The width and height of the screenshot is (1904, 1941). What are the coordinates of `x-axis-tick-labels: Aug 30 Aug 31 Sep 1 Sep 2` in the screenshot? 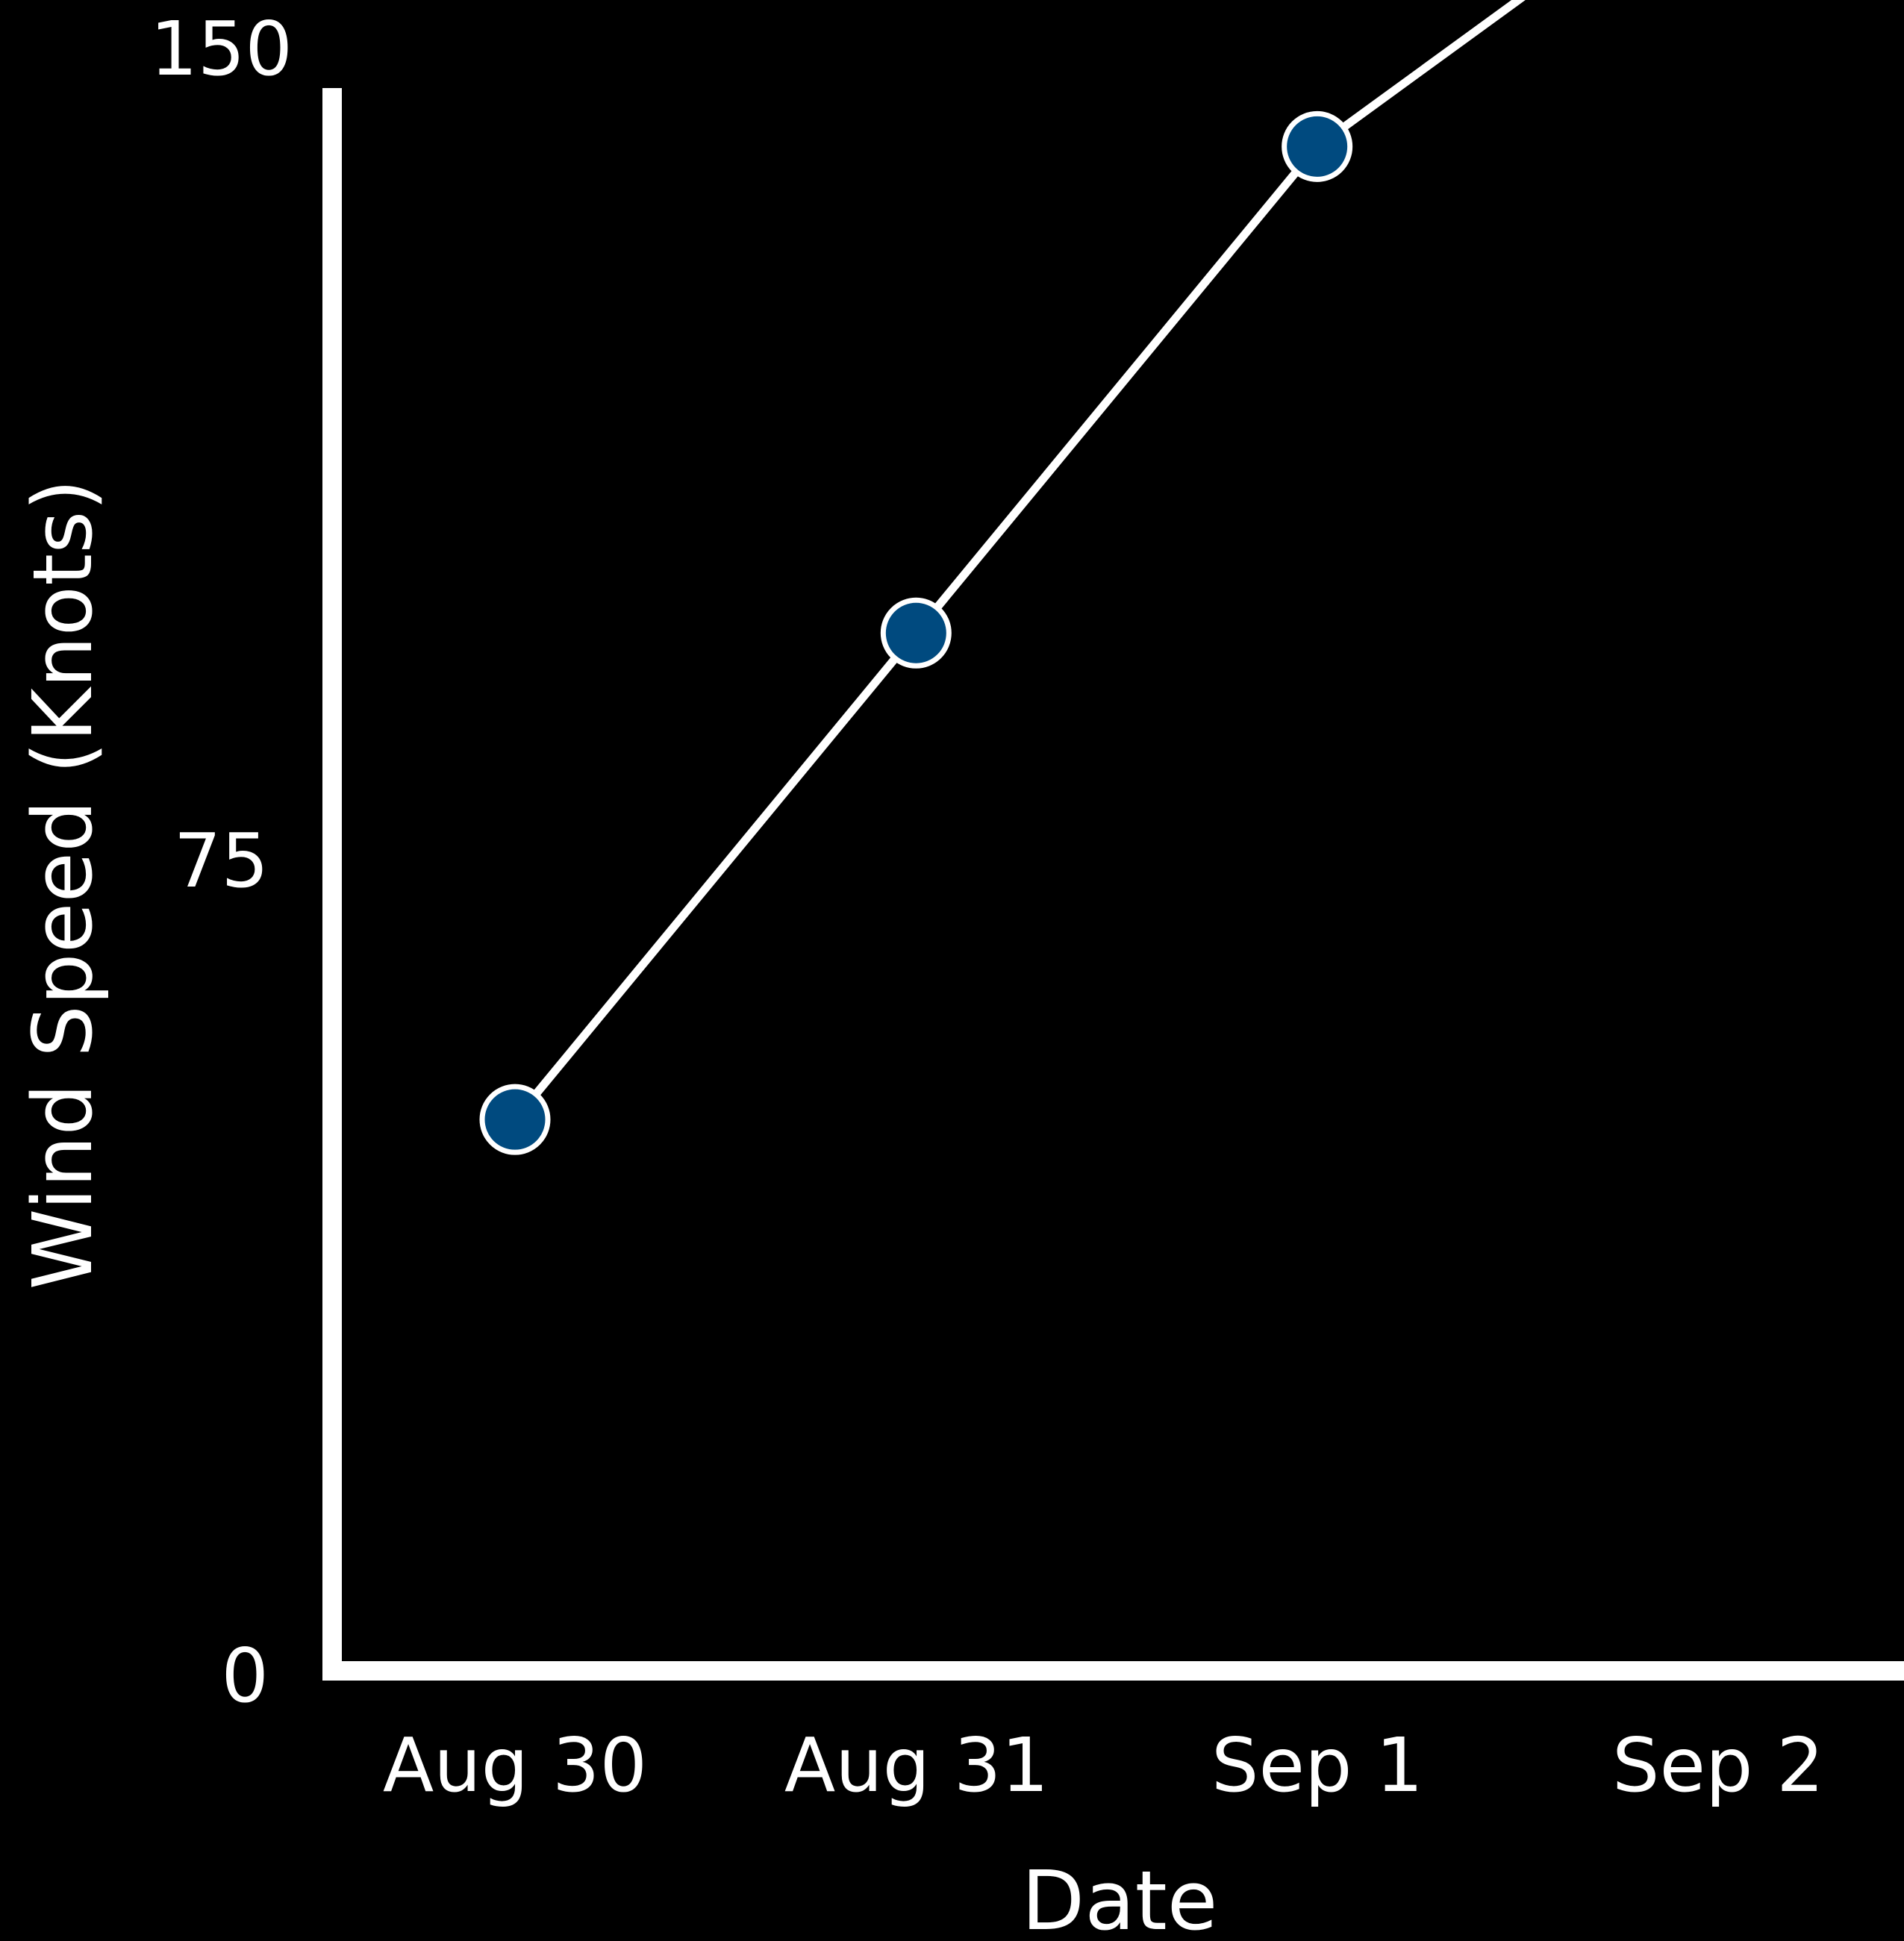 It's located at (1103, 1765).